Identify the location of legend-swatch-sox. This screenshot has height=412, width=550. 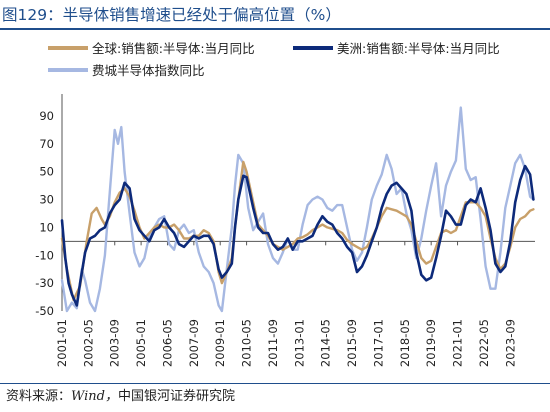
(68, 69).